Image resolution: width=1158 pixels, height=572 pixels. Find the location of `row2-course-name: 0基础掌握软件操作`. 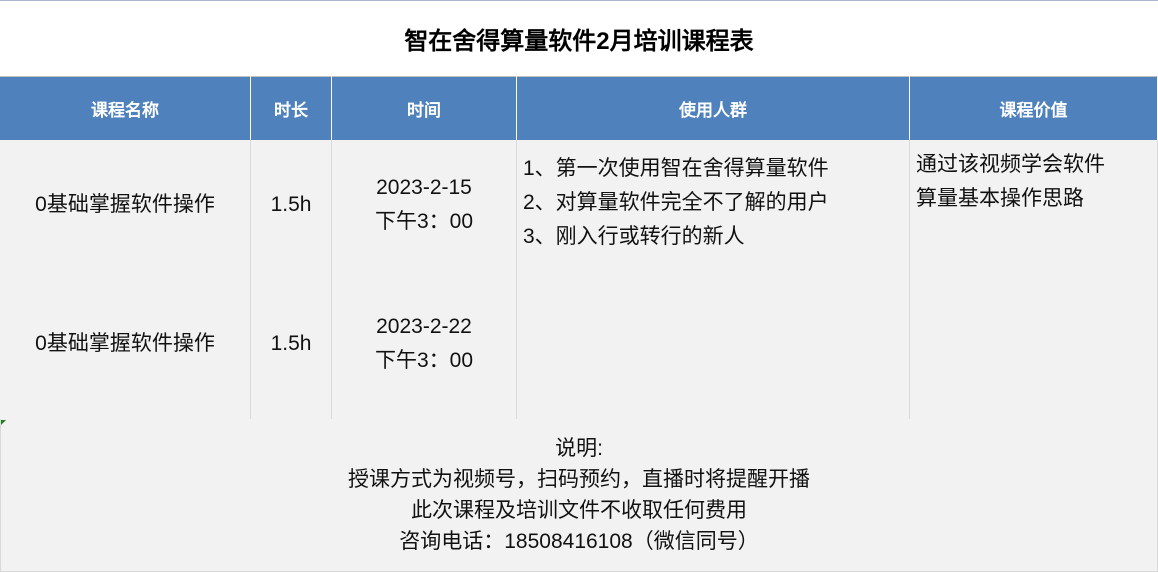

row2-course-name: 0基础掌握软件操作 is located at coordinates (125, 344).